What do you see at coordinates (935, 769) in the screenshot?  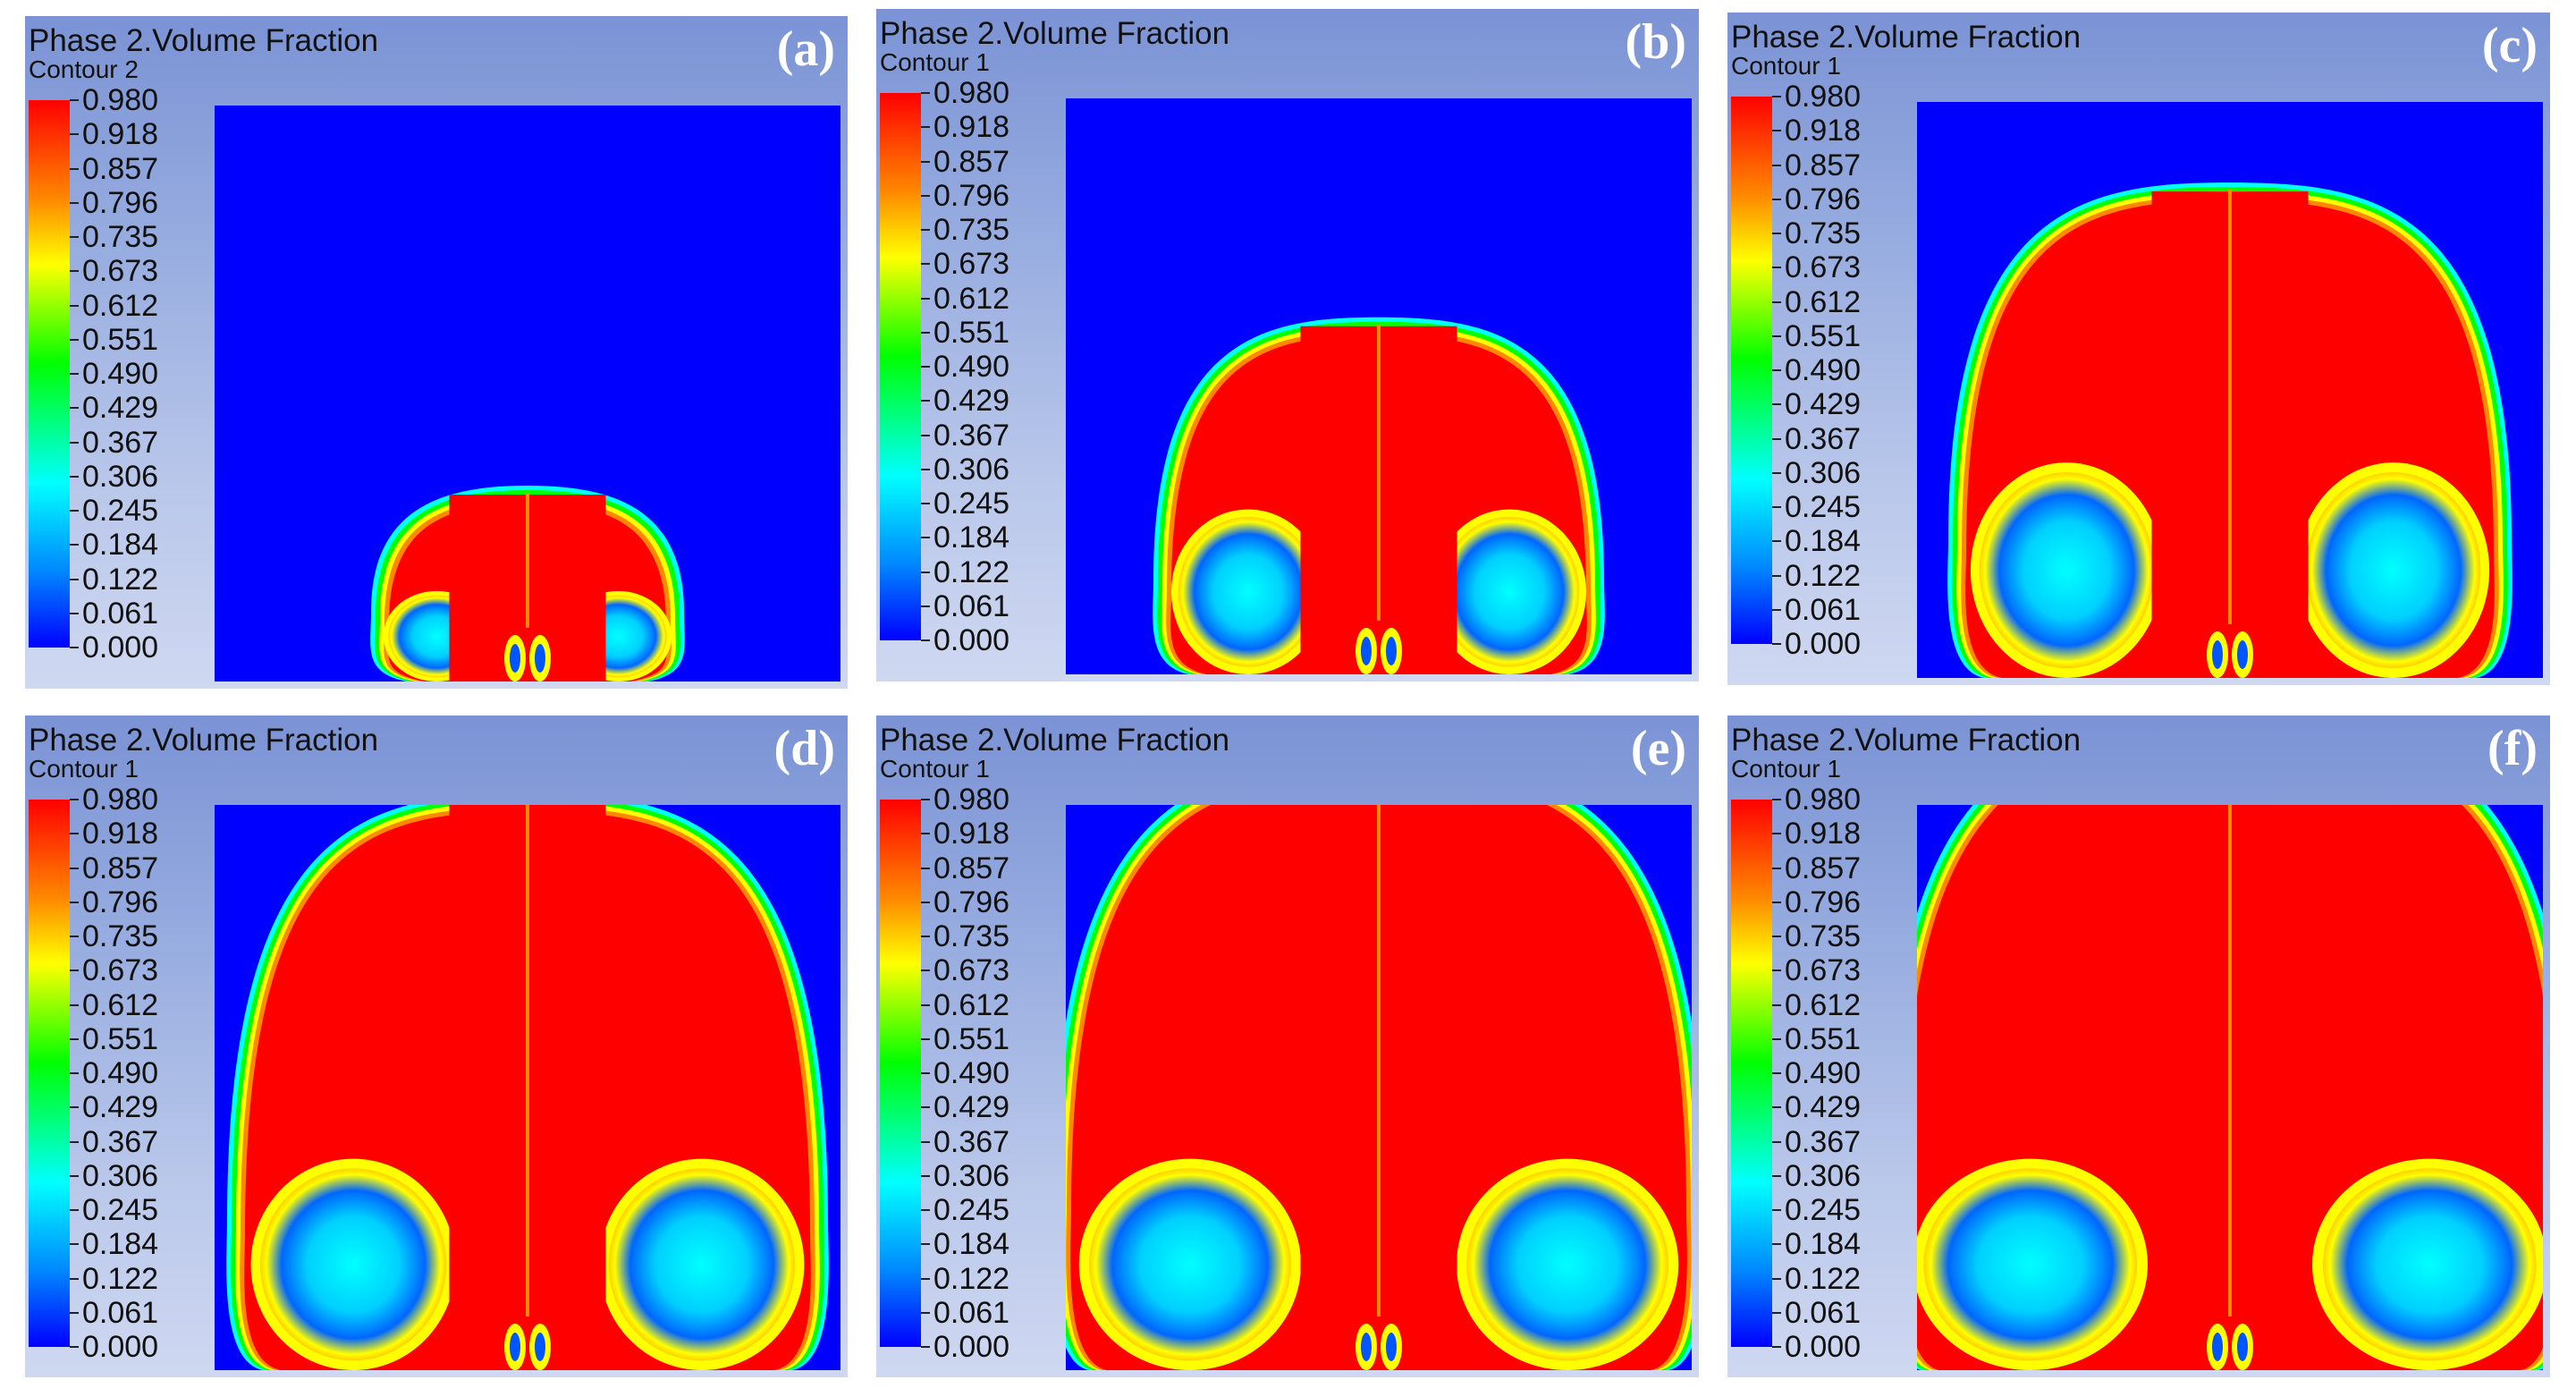 I see `panel-subtitle: Contour 1` at bounding box center [935, 769].